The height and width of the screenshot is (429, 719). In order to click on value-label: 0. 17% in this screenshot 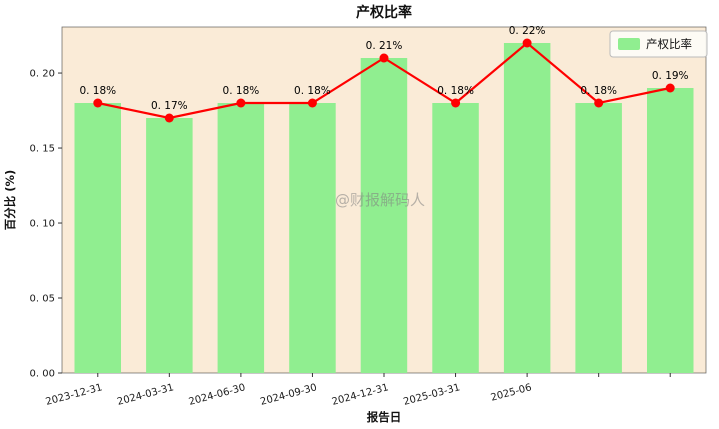, I will do `click(169, 106)`.